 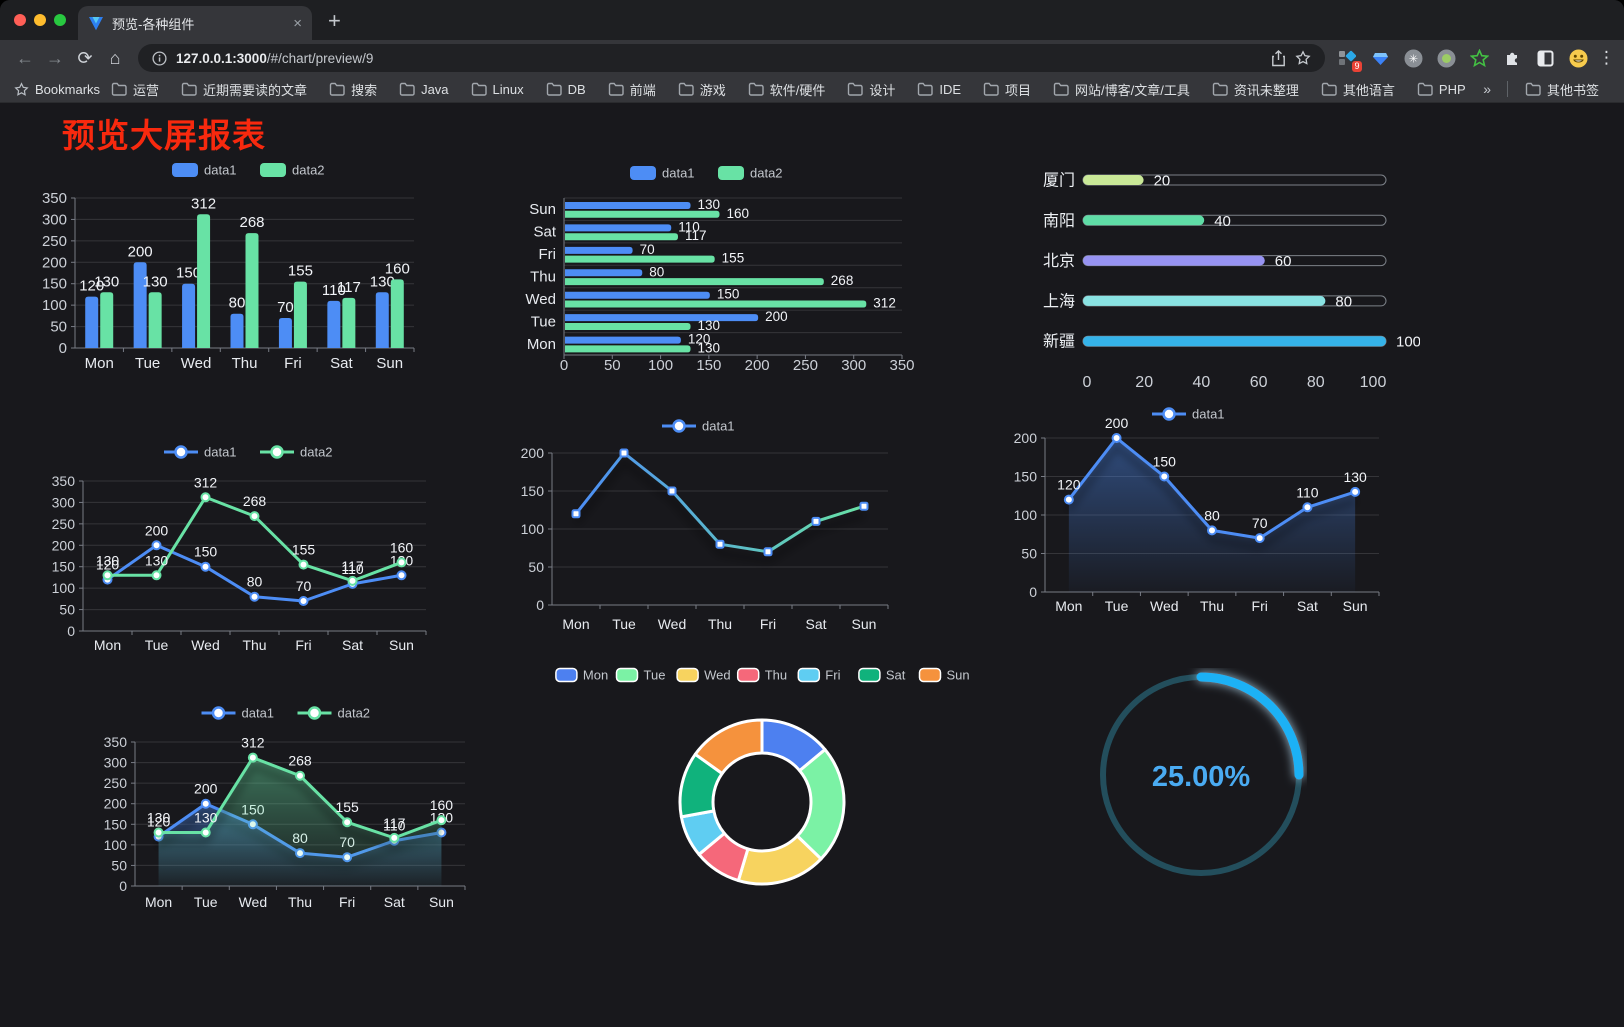 I want to click on svg-text: Sun, so click(x=1355, y=606).